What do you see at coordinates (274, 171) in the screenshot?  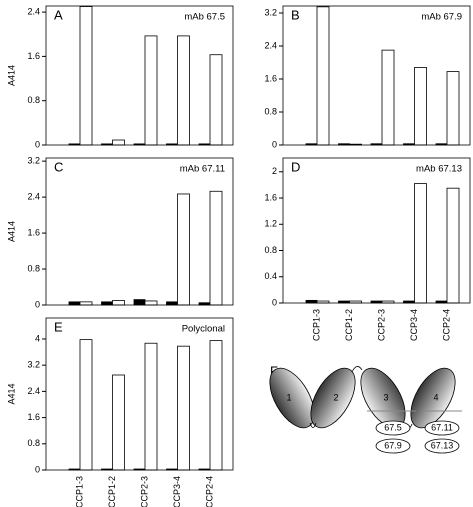 I see `y-tick-label: 2` at bounding box center [274, 171].